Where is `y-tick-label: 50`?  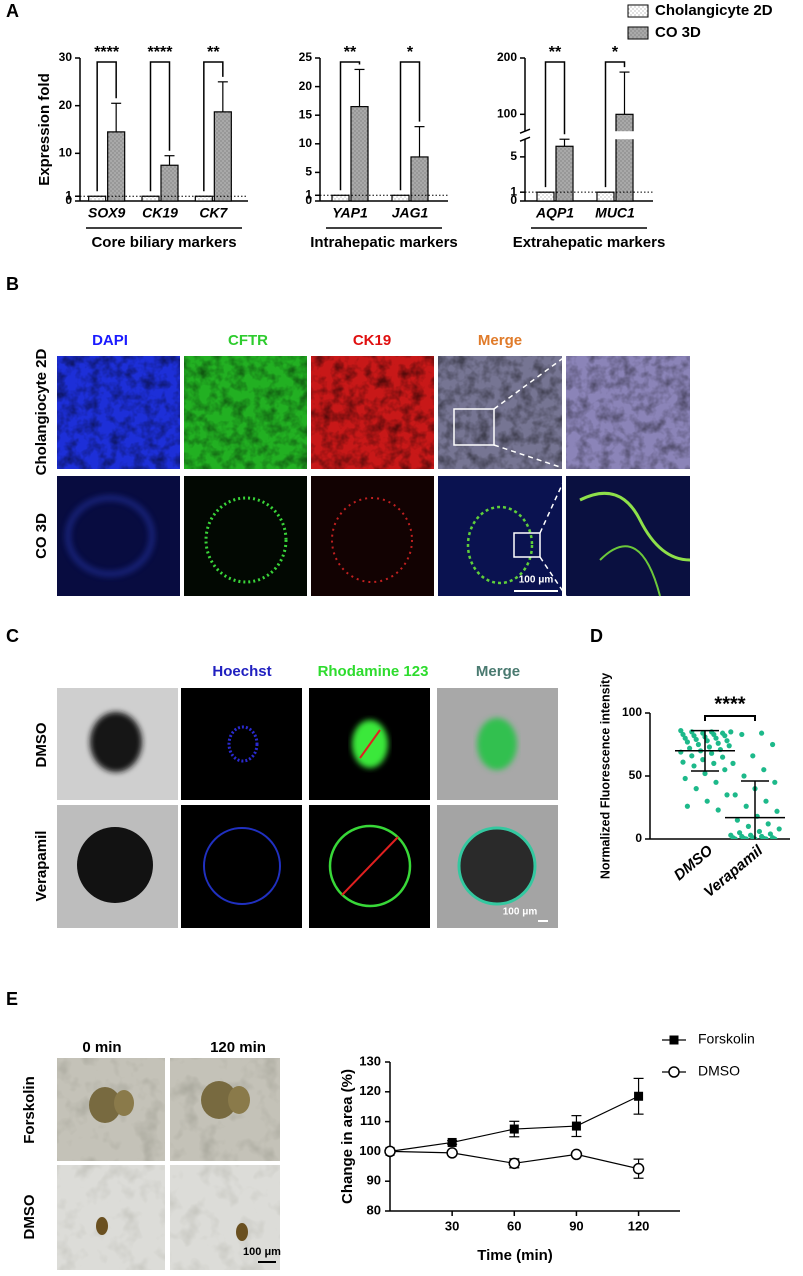 y-tick-label: 50 is located at coordinates (636, 775).